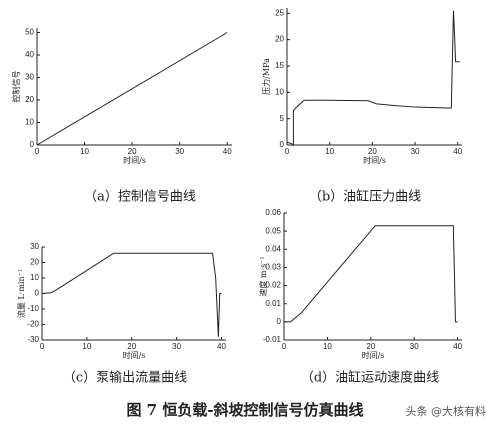  Describe the element at coordinates (273, 267) in the screenshot. I see `y-tick-label: 0.03` at that location.